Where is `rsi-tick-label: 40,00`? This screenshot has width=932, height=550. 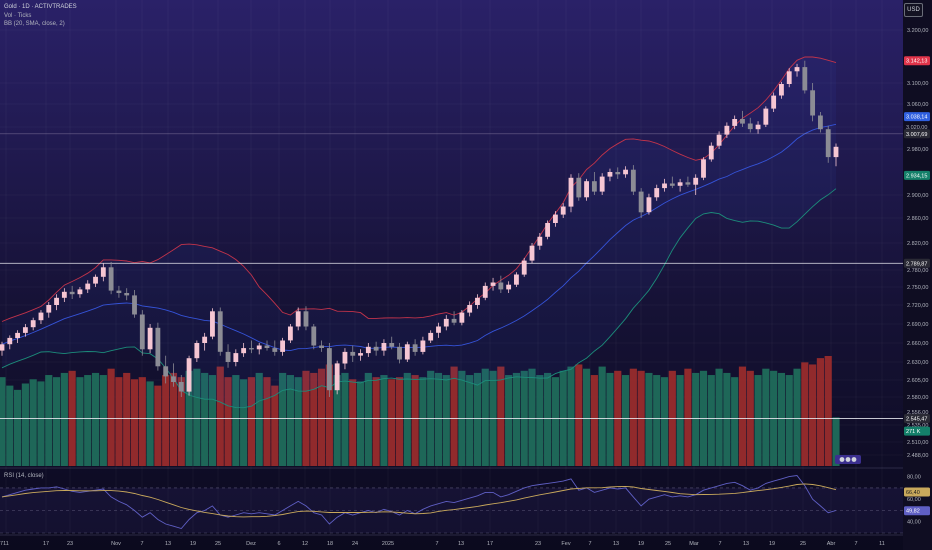 rsi-tick-label: 40,00 is located at coordinates (914, 523).